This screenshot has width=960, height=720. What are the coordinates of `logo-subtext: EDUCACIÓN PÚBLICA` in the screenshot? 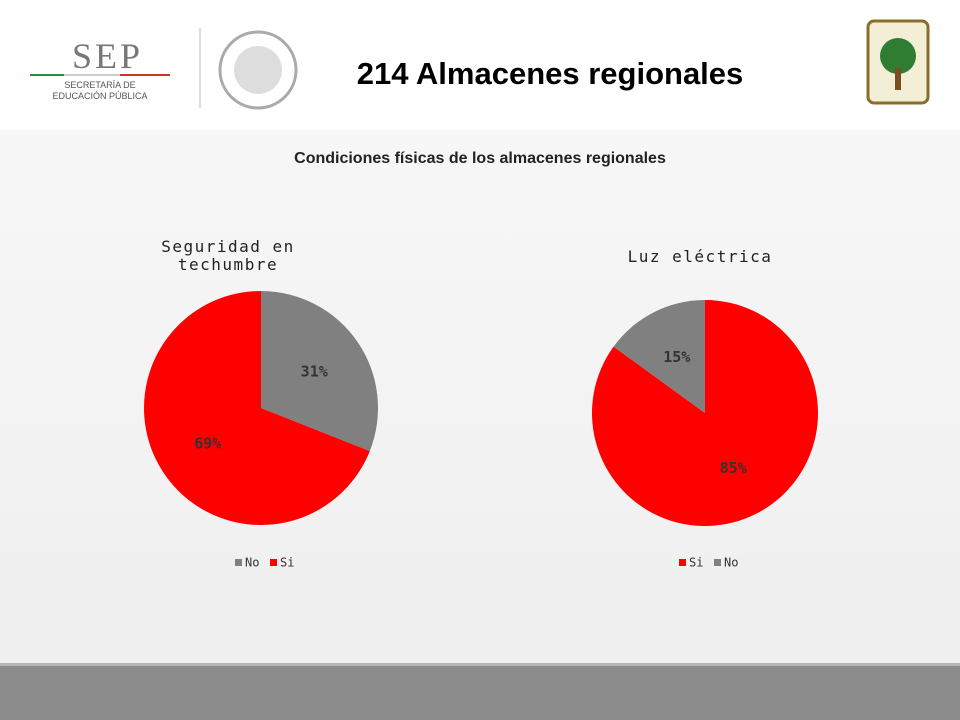 It's located at (99, 96).